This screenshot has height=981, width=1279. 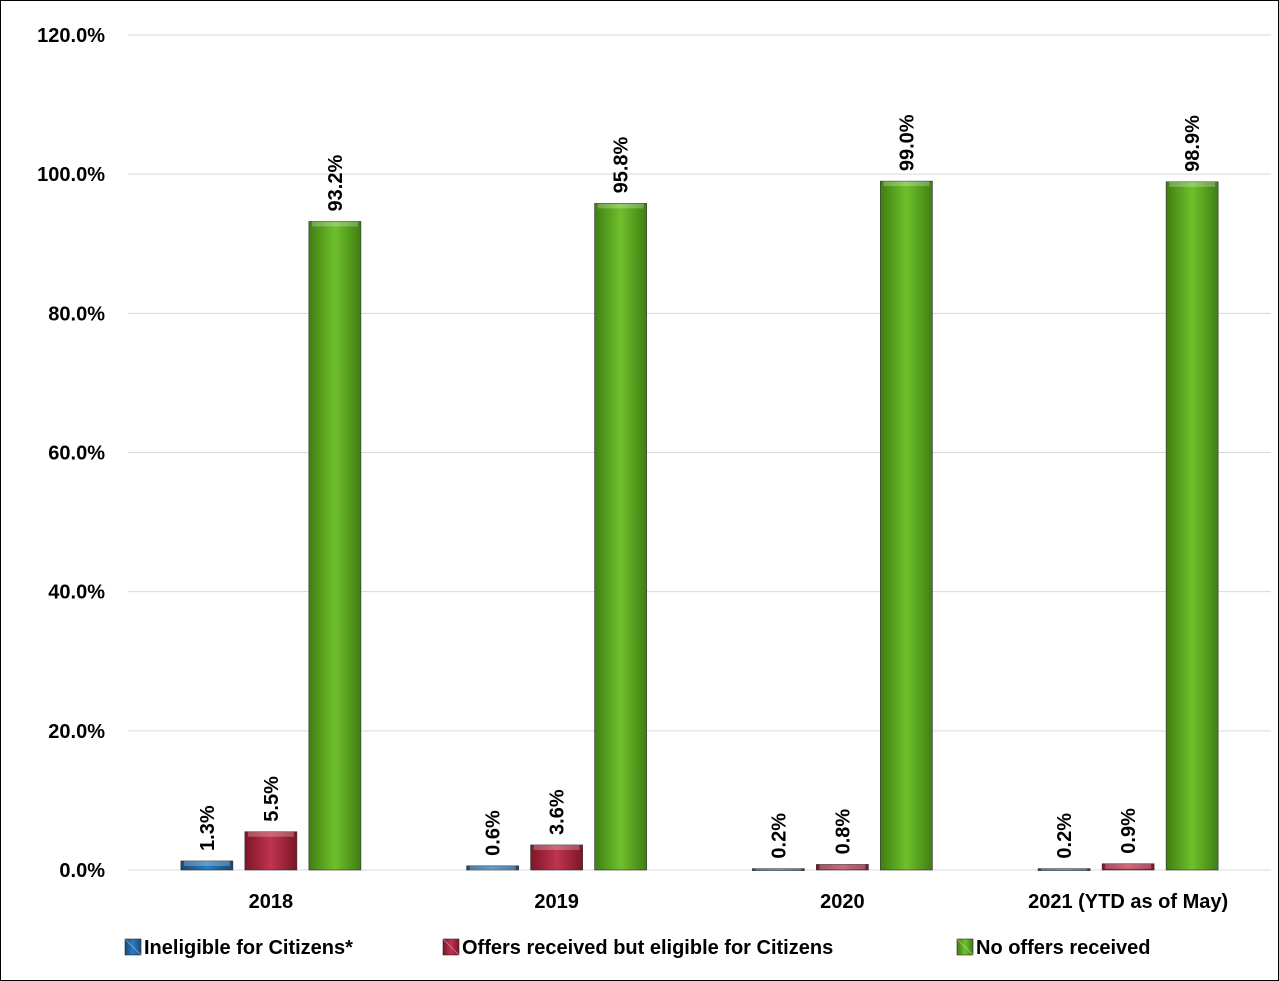 I want to click on y-tick-label: 80.0%, so click(x=76, y=314).